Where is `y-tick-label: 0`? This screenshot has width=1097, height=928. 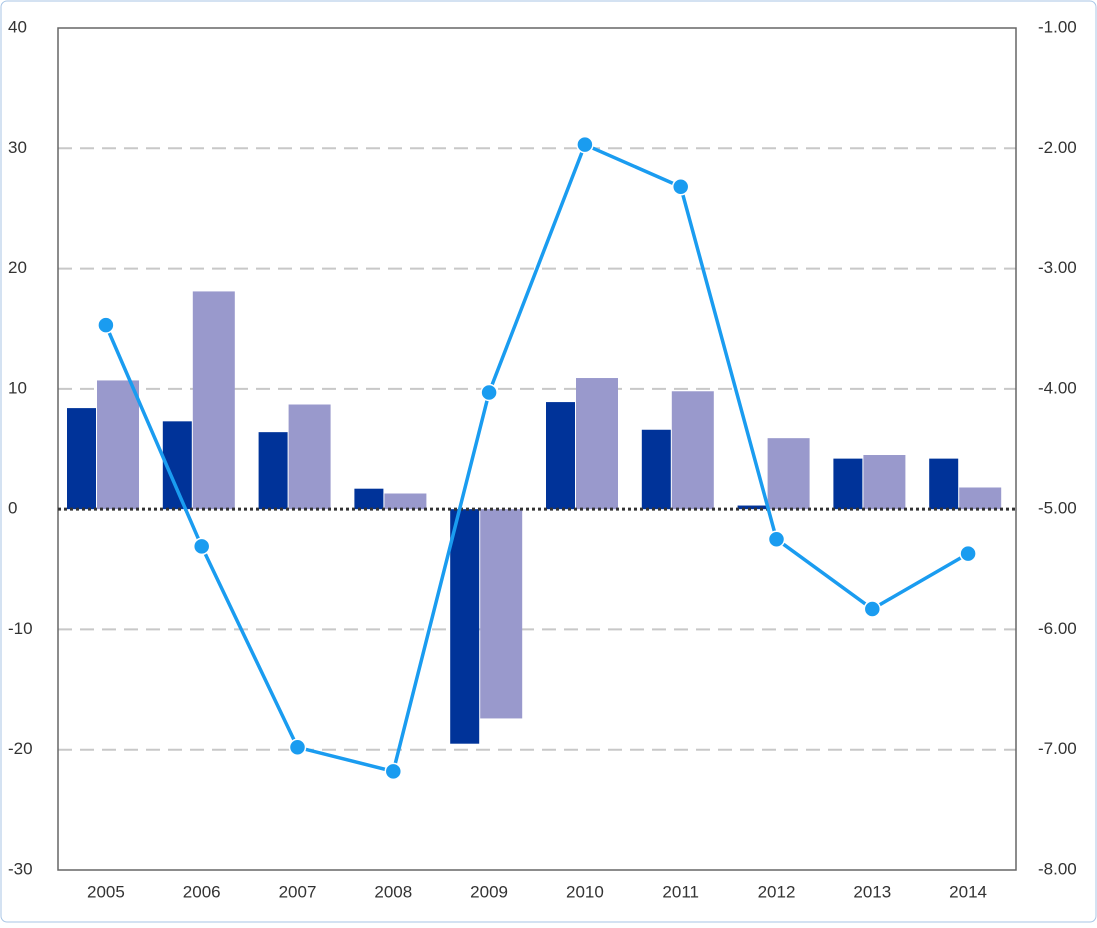 y-tick-label: 0 is located at coordinates (12, 508).